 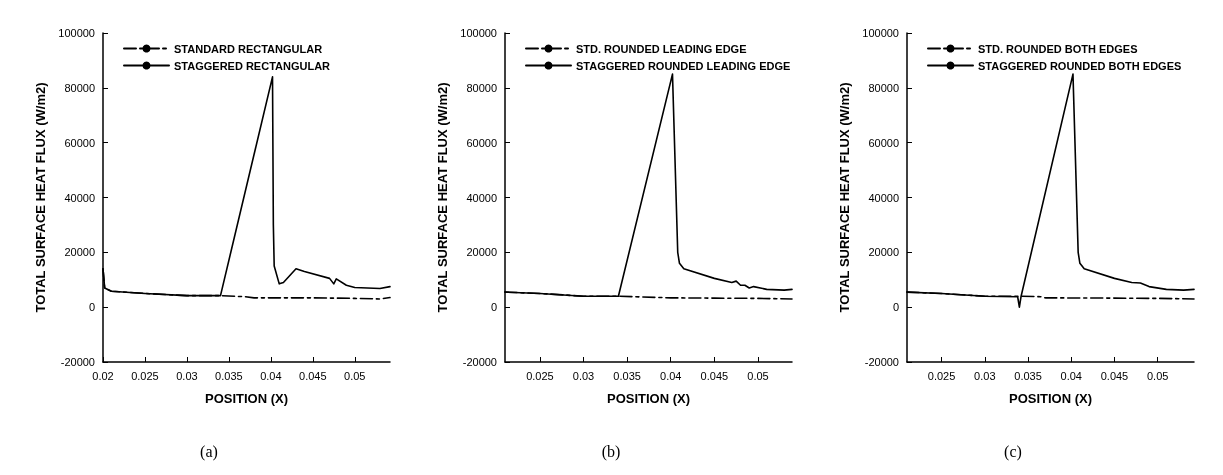 I want to click on text: (b), so click(x=611, y=451).